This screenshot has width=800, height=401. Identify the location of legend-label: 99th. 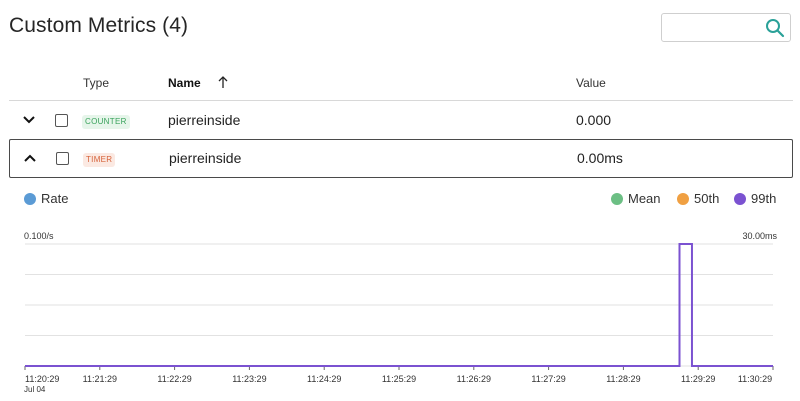
(764, 198).